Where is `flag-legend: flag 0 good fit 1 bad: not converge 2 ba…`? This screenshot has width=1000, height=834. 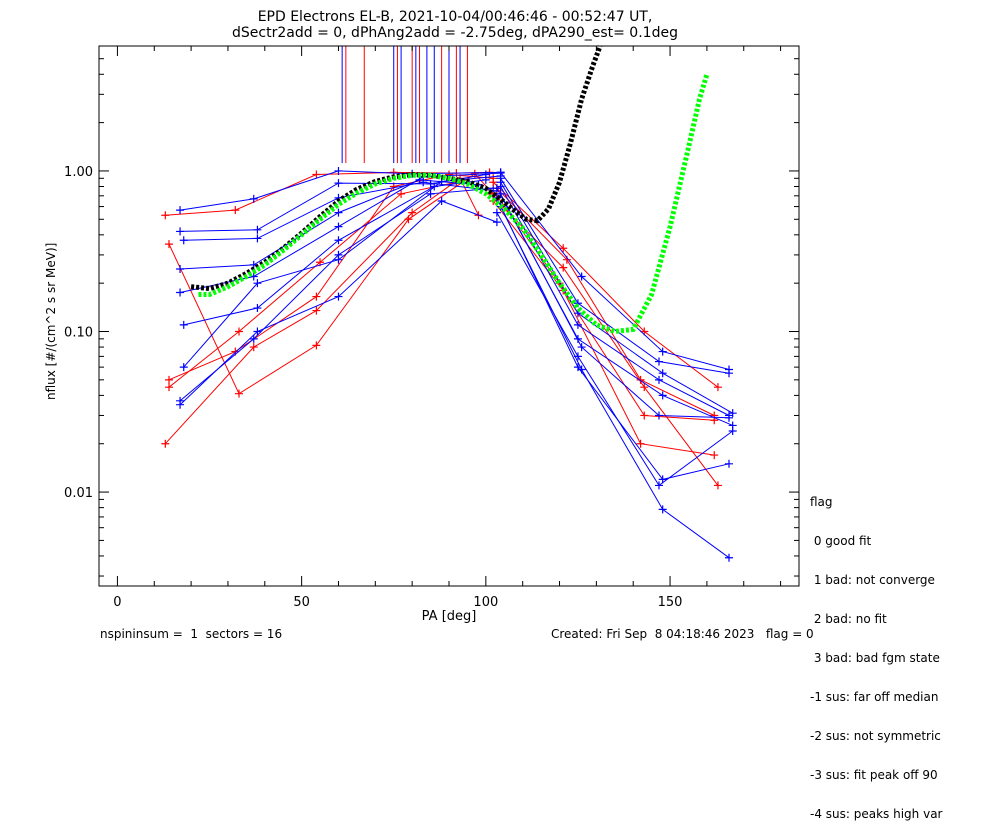 flag-legend: flag 0 good fit 1 bad: not converge 2 ba… is located at coordinates (876, 652).